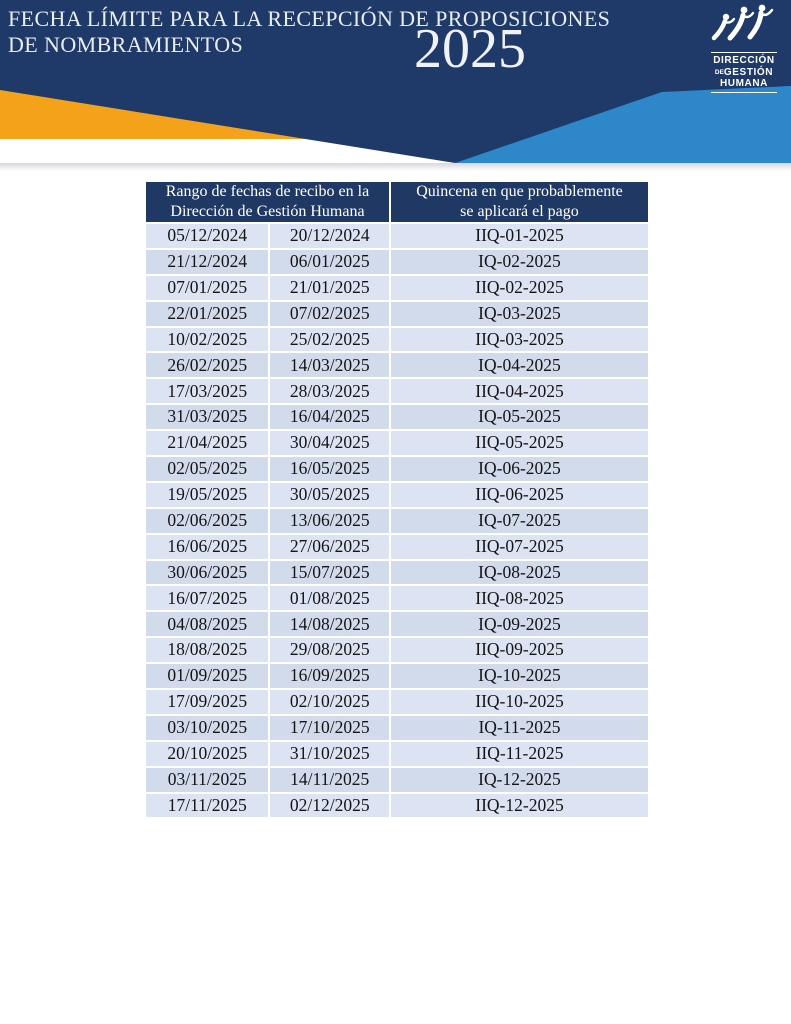 This screenshot has height=1024, width=791. Describe the element at coordinates (329, 546) in the screenshot. I see `date-to-cell: 27/06/2025` at that location.